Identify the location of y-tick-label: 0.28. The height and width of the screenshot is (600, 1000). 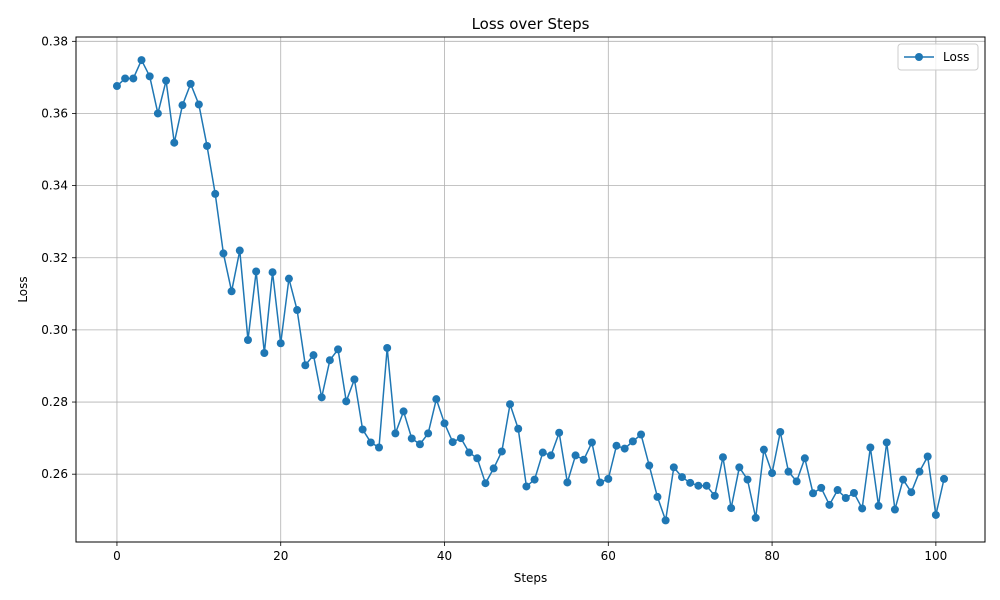
(54, 402).